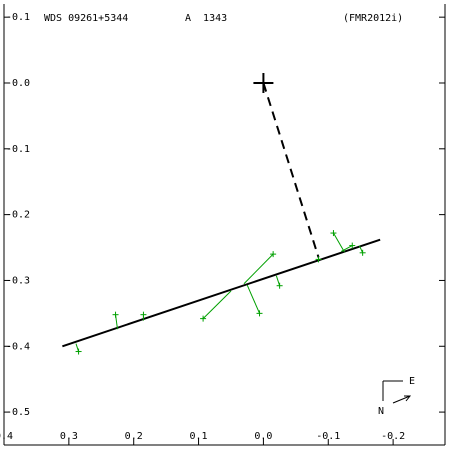 Image resolution: width=450 pixels, height=450 pixels. I want to click on discoverer-designation: A 1343, so click(206, 18).